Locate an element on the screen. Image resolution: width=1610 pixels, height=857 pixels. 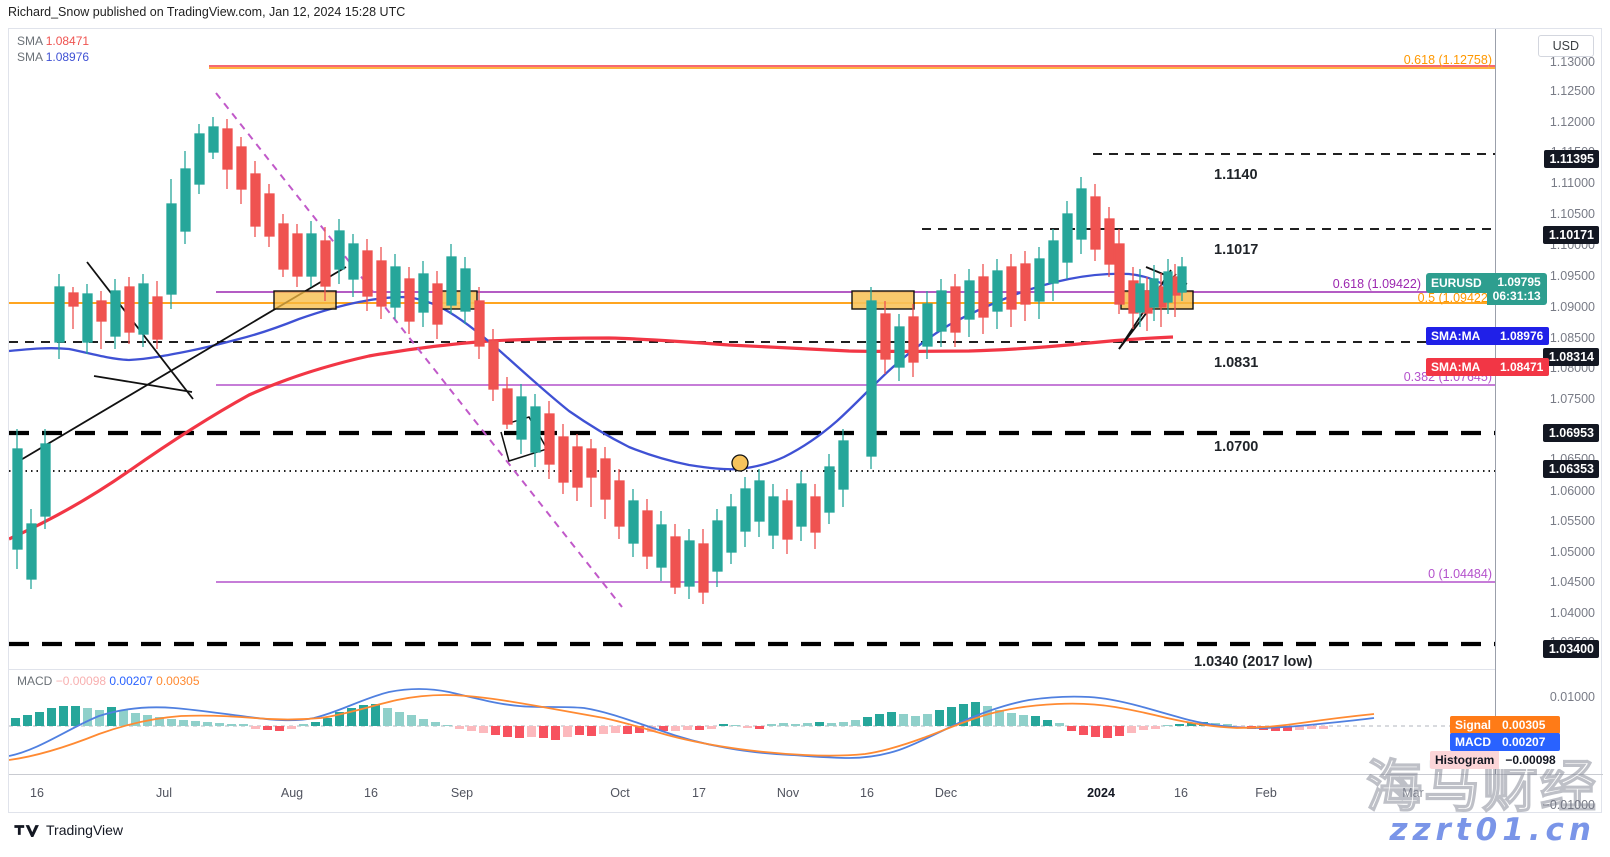
macd-badge-signal: Signal 0.00305 is located at coordinates (1505, 725).